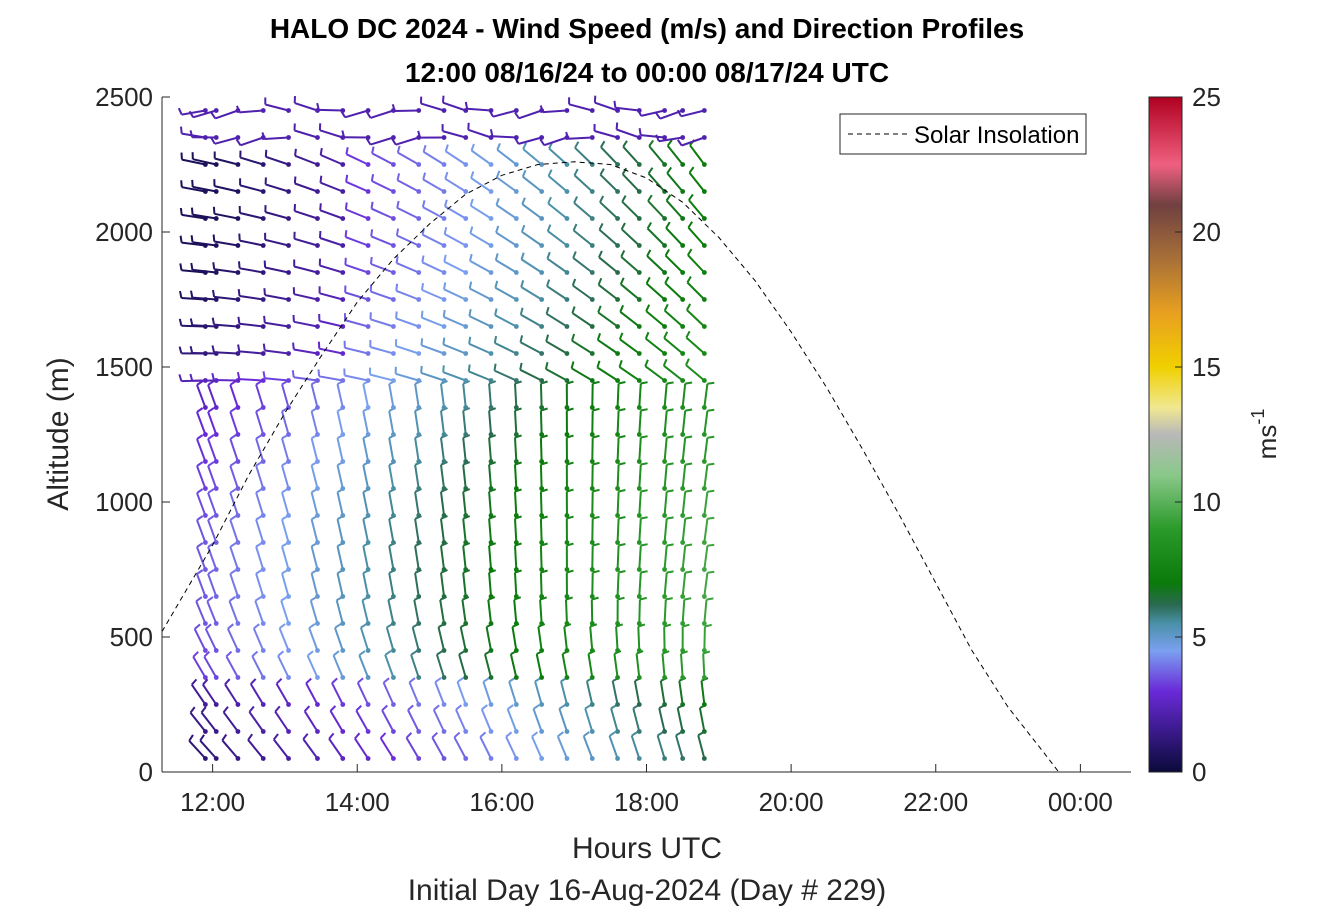 The height and width of the screenshot is (911, 1343). What do you see at coordinates (996, 135) in the screenshot?
I see `legend-entry-solar-insolation: Solar Insolation` at bounding box center [996, 135].